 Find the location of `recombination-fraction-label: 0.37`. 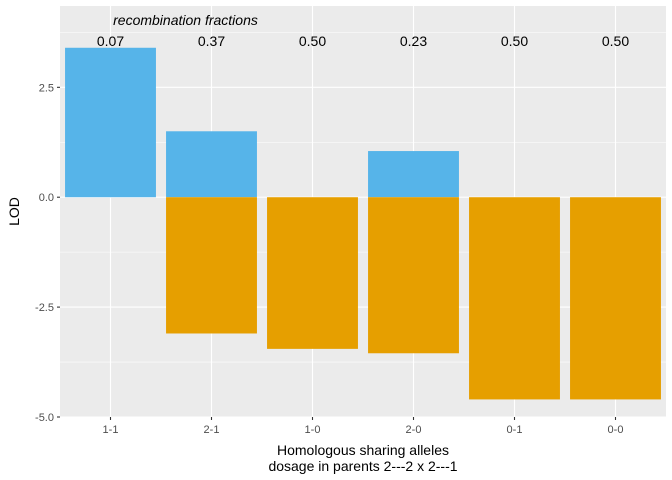

recombination-fraction-label: 0.37 is located at coordinates (211, 41).